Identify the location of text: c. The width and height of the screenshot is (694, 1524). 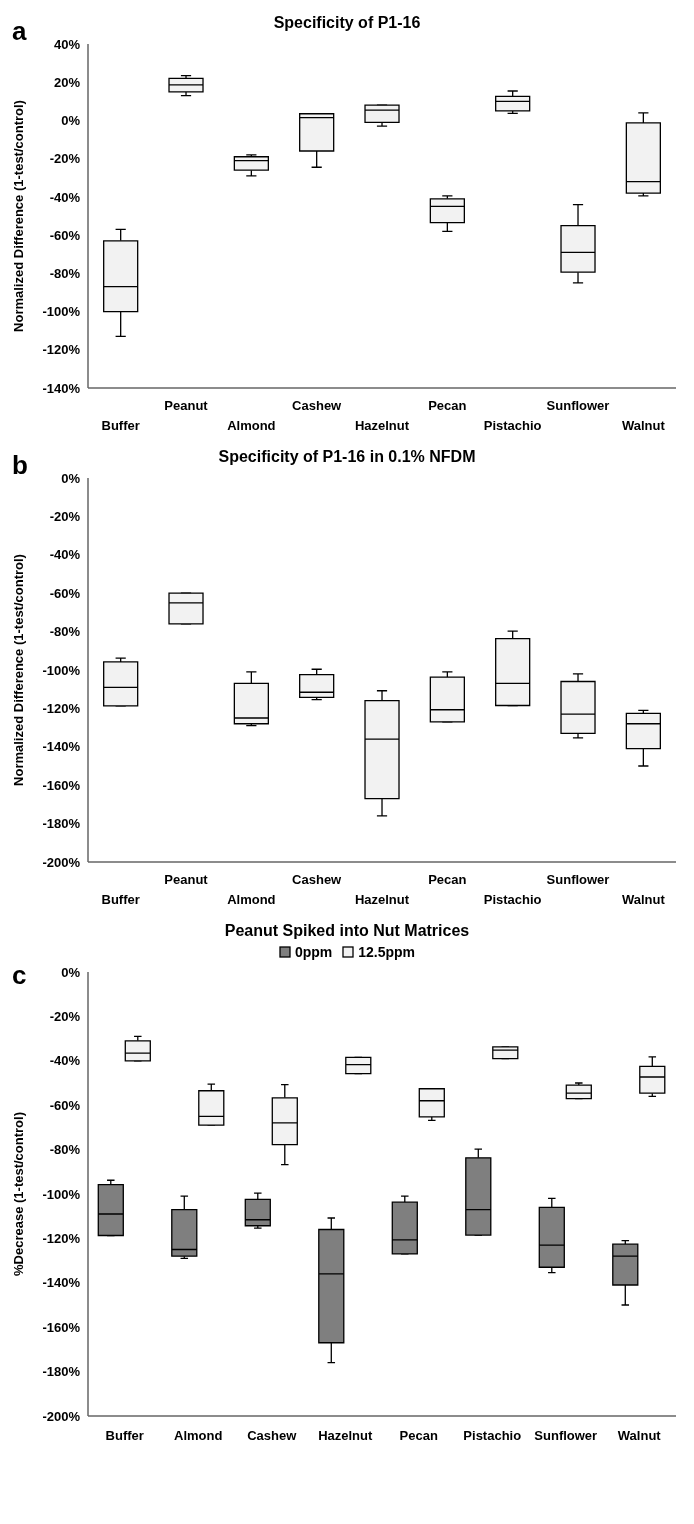
(19, 975).